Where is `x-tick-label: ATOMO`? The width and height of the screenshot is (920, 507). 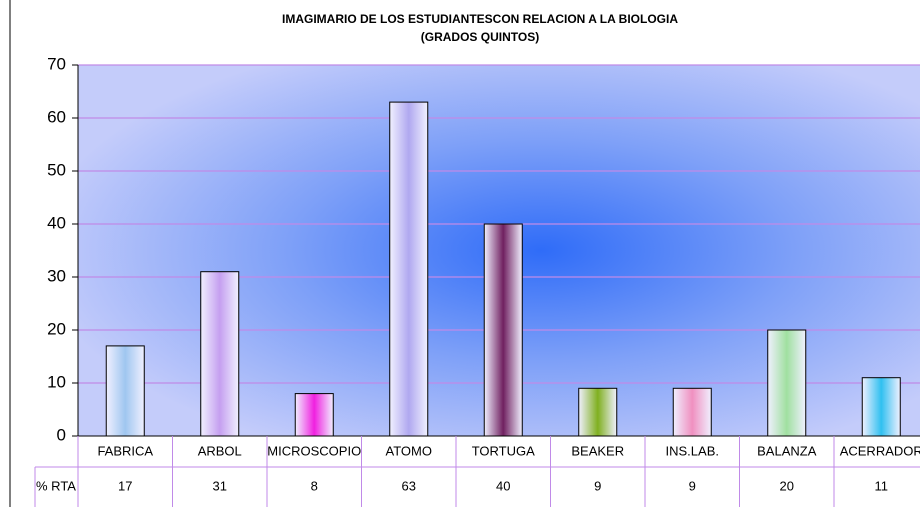
x-tick-label: ATOMO is located at coordinates (409, 450).